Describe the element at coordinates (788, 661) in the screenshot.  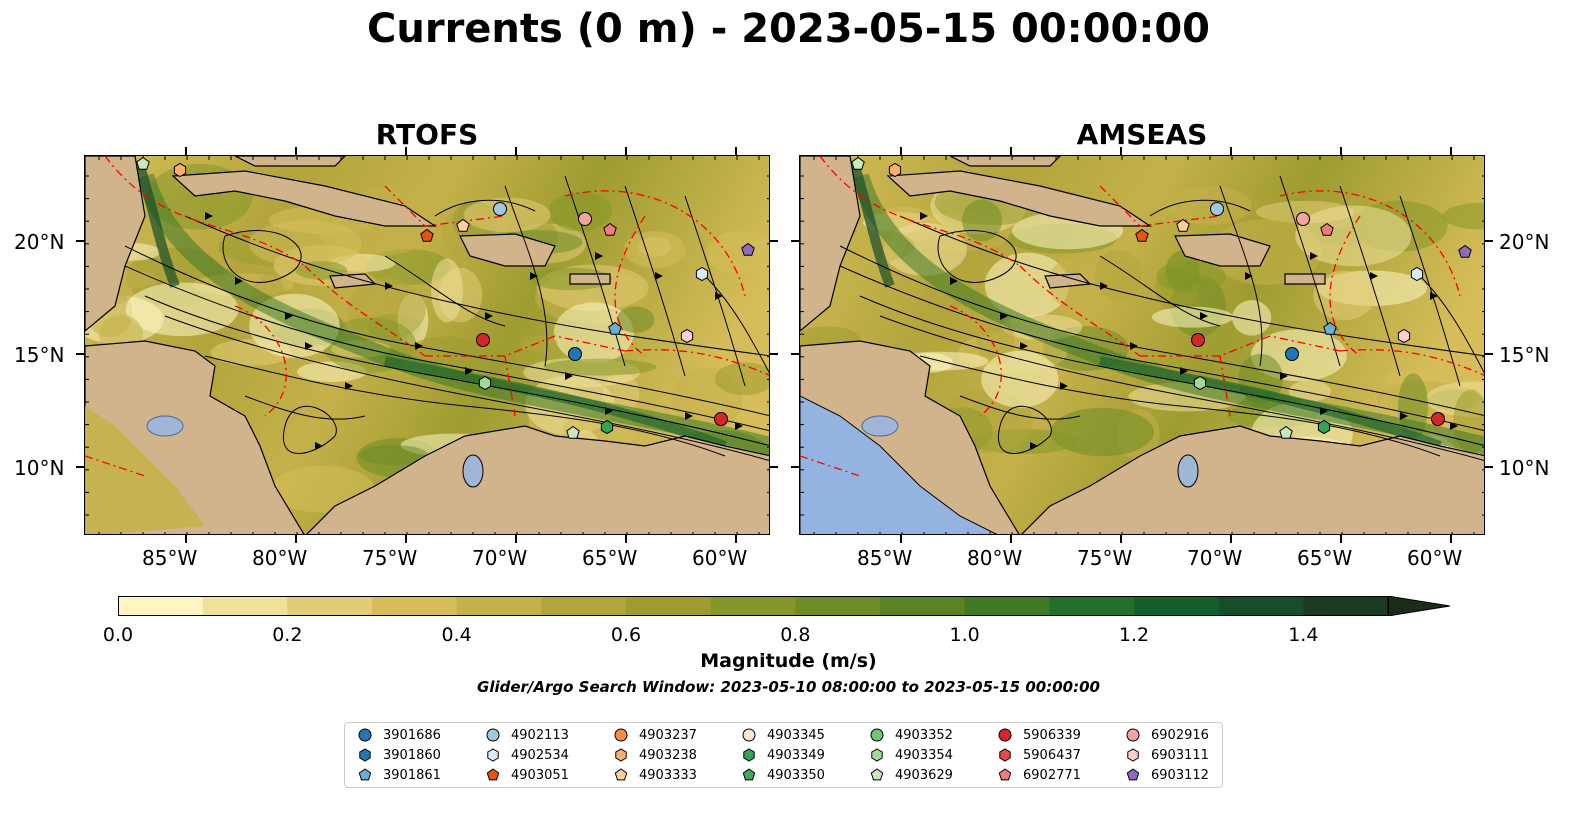
I see `colorbar-label: Magnitude (m/s)` at that location.